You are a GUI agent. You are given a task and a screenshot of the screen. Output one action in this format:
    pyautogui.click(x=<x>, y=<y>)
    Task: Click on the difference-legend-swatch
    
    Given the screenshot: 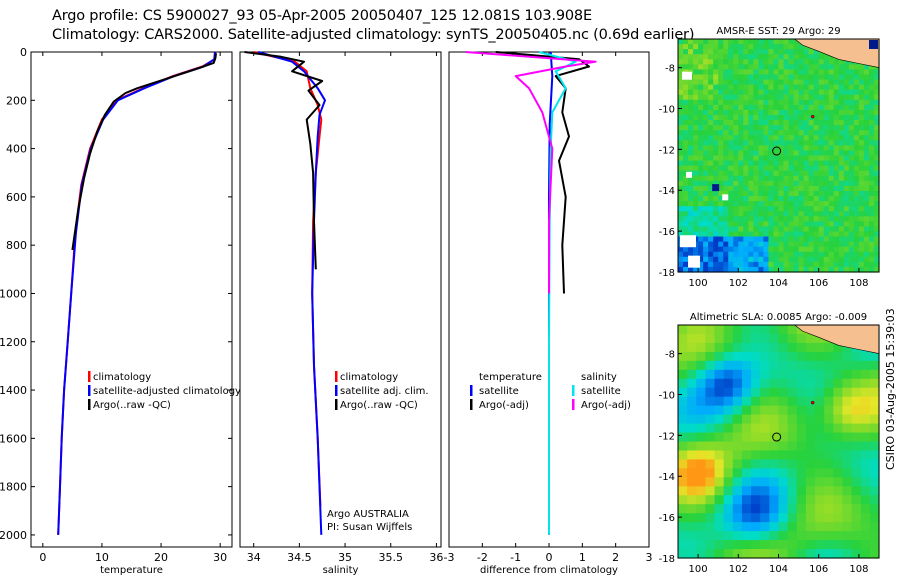 What is the action you would take?
    pyautogui.click(x=573, y=404)
    